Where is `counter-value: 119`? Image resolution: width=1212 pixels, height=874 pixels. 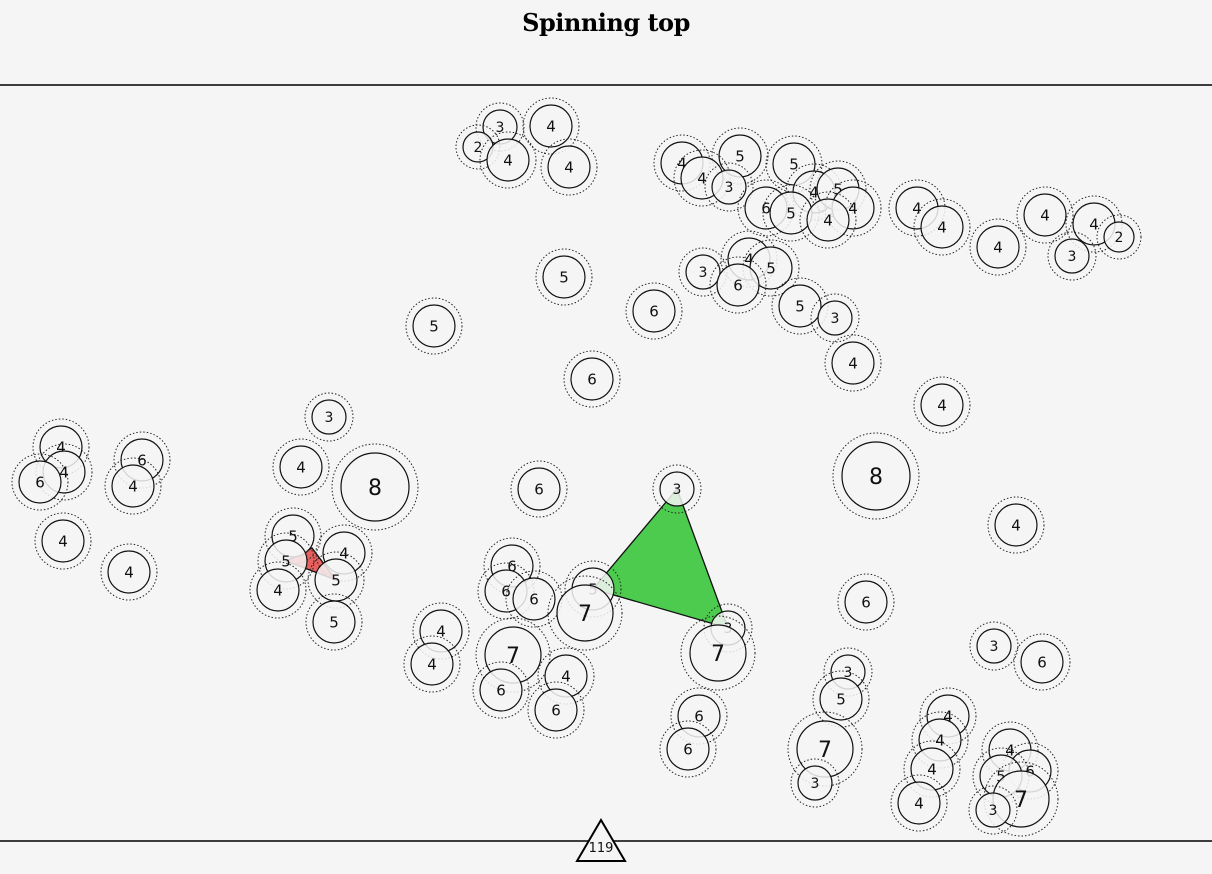
counter-value: 119 is located at coordinates (601, 848).